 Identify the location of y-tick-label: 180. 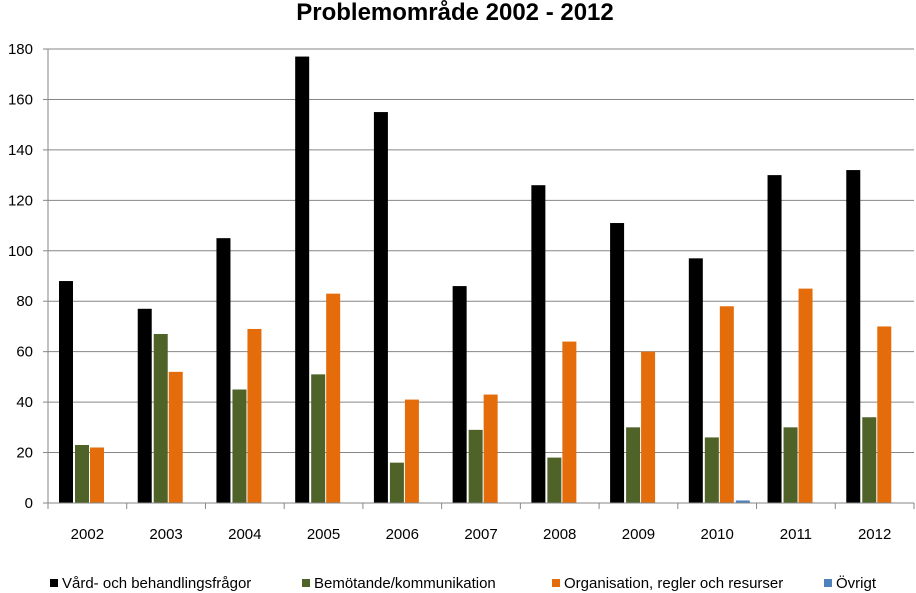
(20, 49).